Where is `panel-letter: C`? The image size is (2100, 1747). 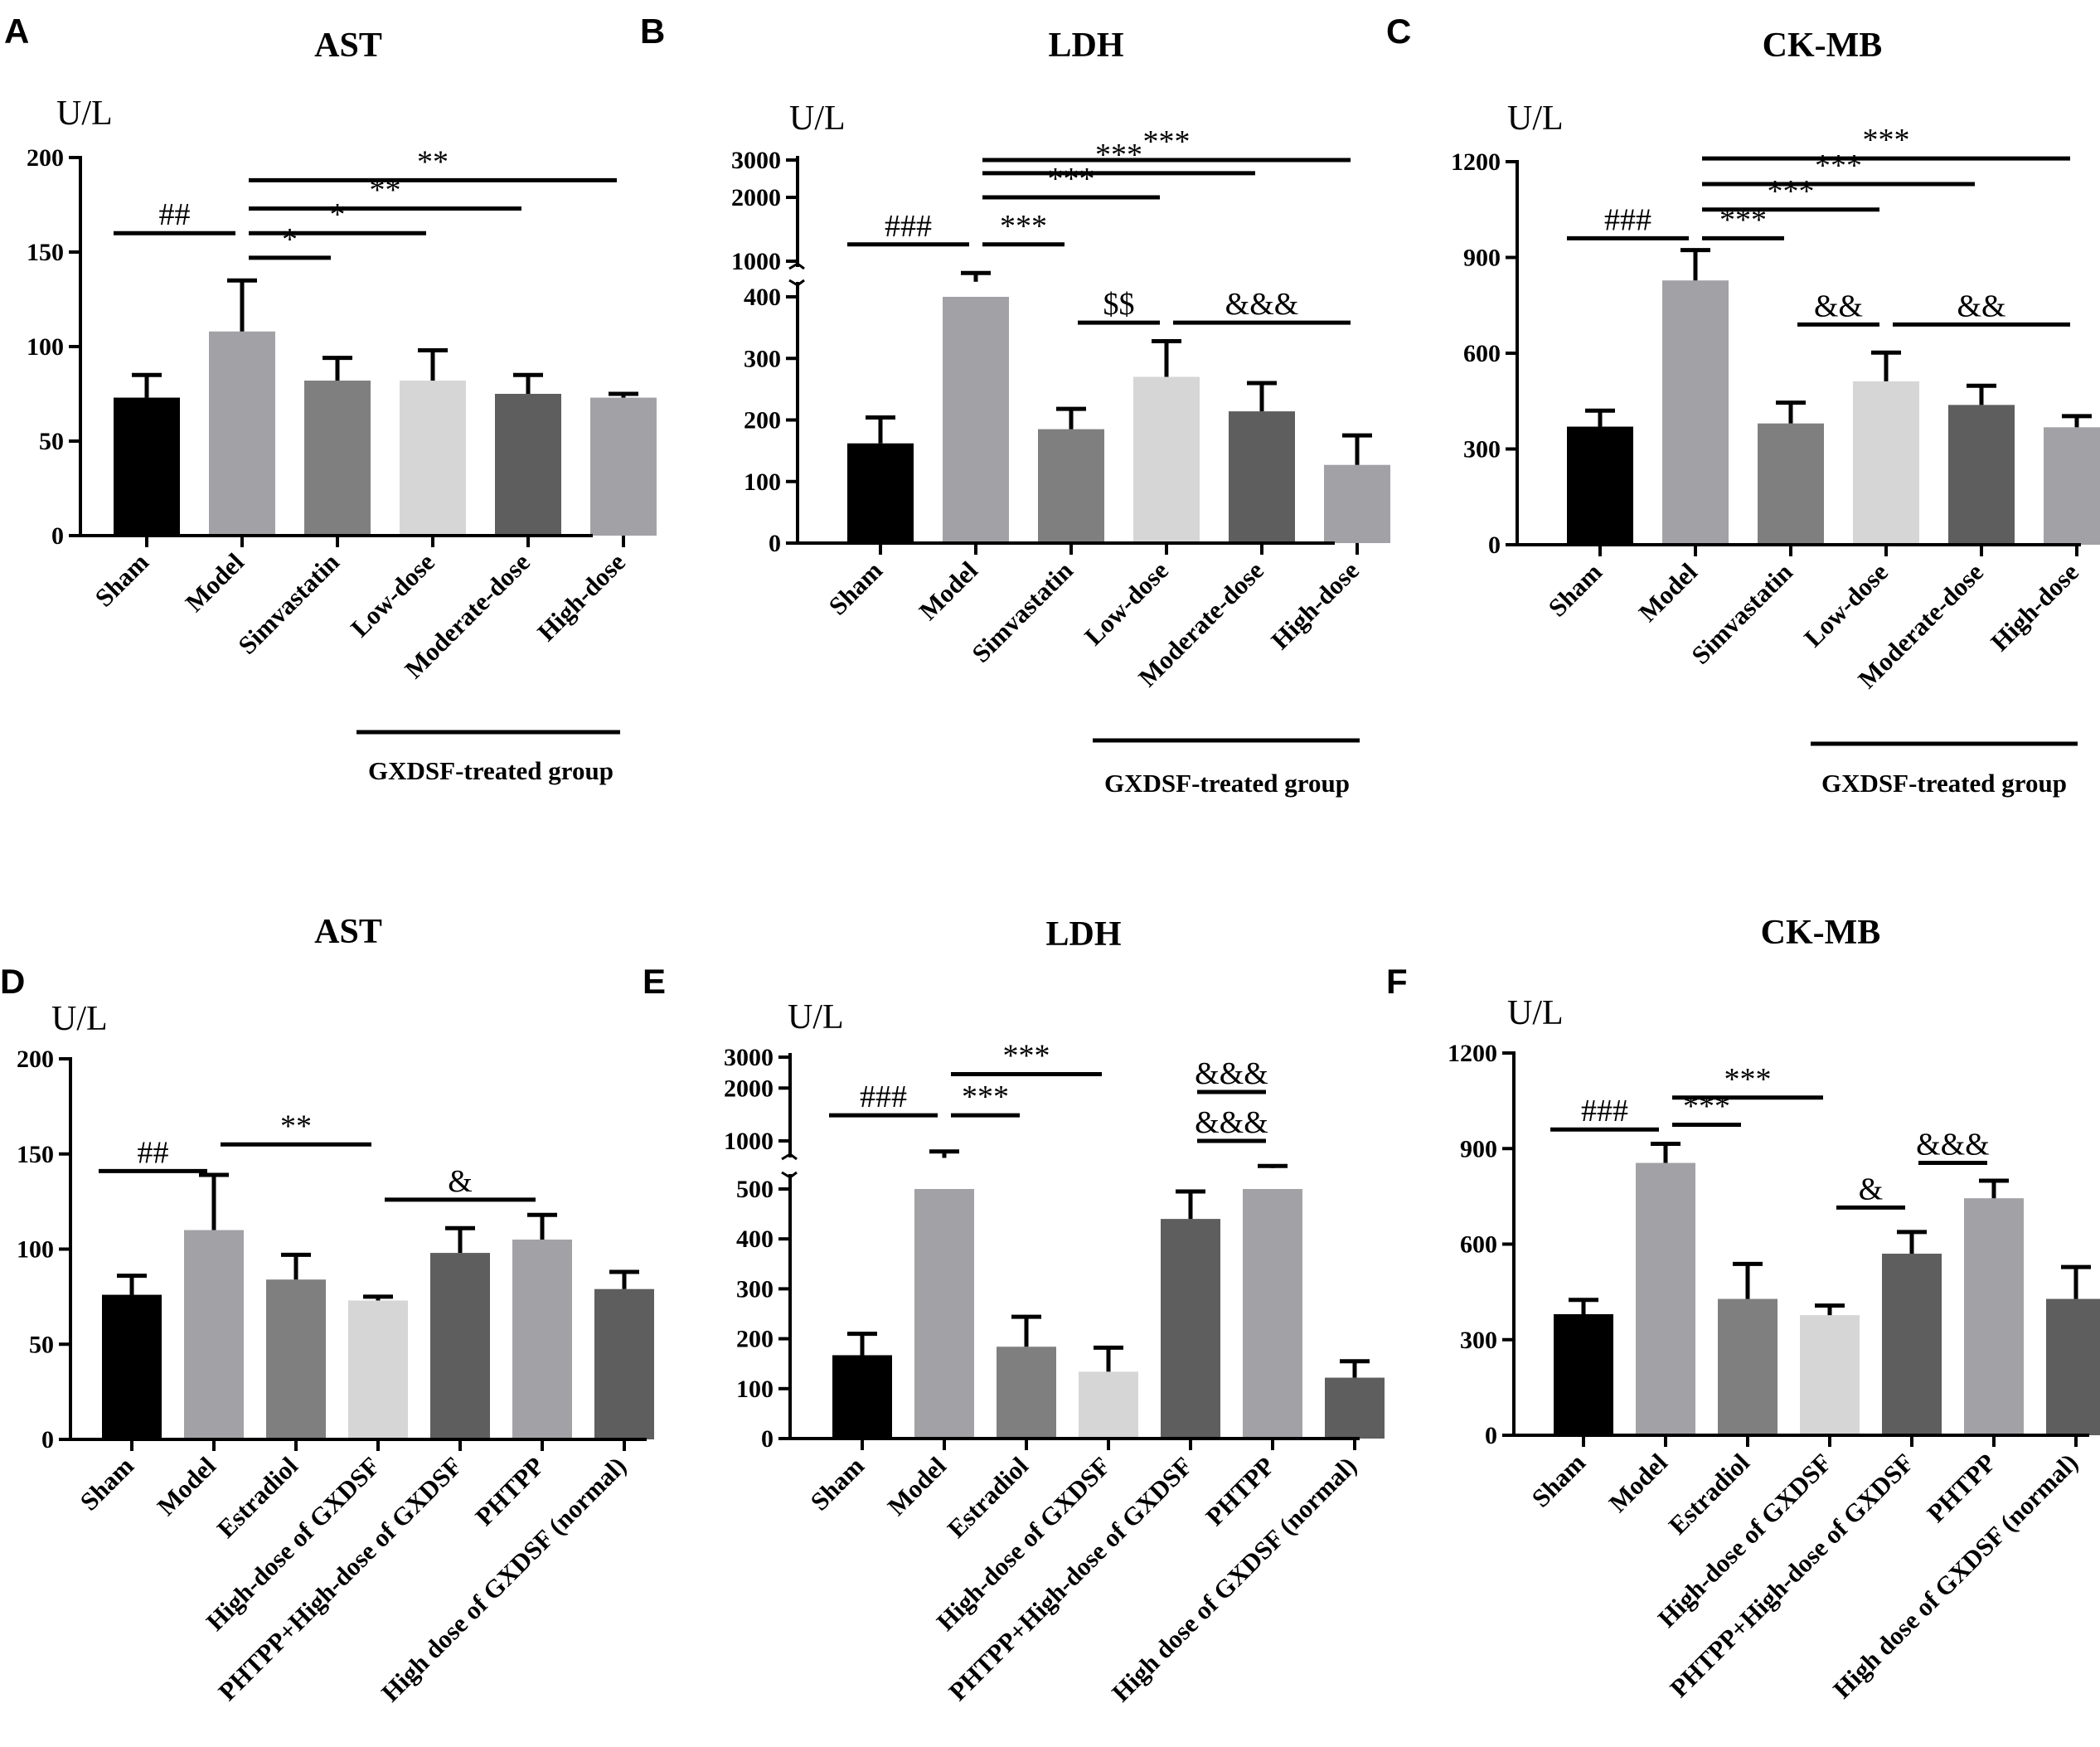
panel-letter: C is located at coordinates (1398, 31).